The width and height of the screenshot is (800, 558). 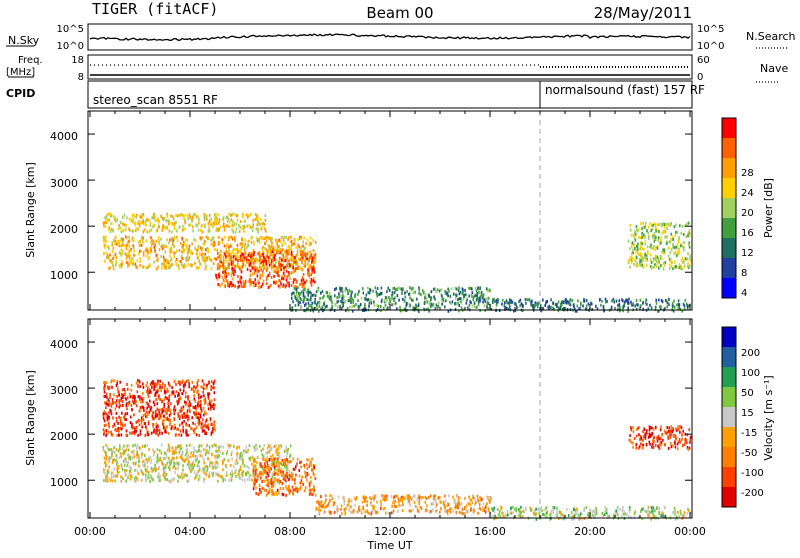 What do you see at coordinates (729, 168) in the screenshot?
I see `colorbar-swatch` at bounding box center [729, 168].